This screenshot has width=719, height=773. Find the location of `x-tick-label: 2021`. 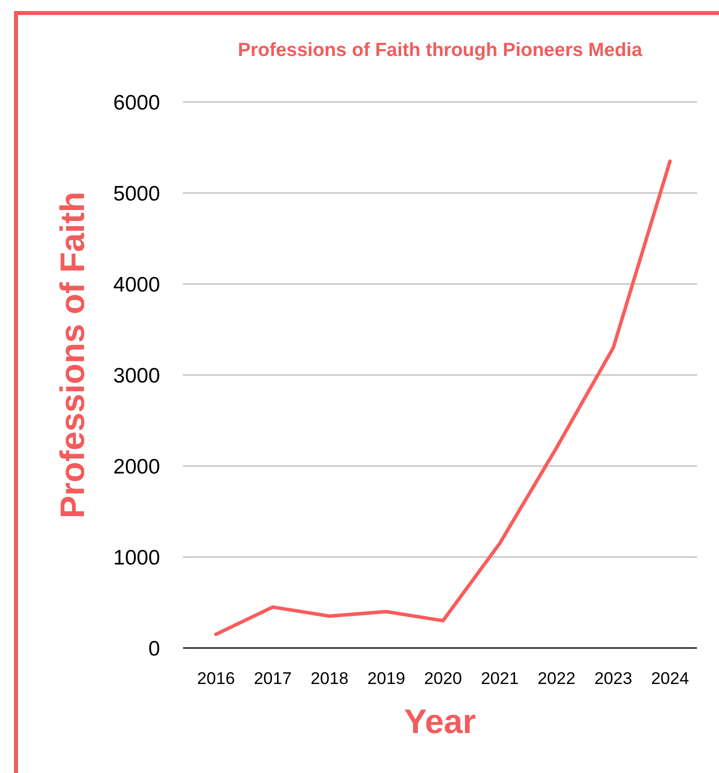

x-tick-label: 2021 is located at coordinates (499, 678).